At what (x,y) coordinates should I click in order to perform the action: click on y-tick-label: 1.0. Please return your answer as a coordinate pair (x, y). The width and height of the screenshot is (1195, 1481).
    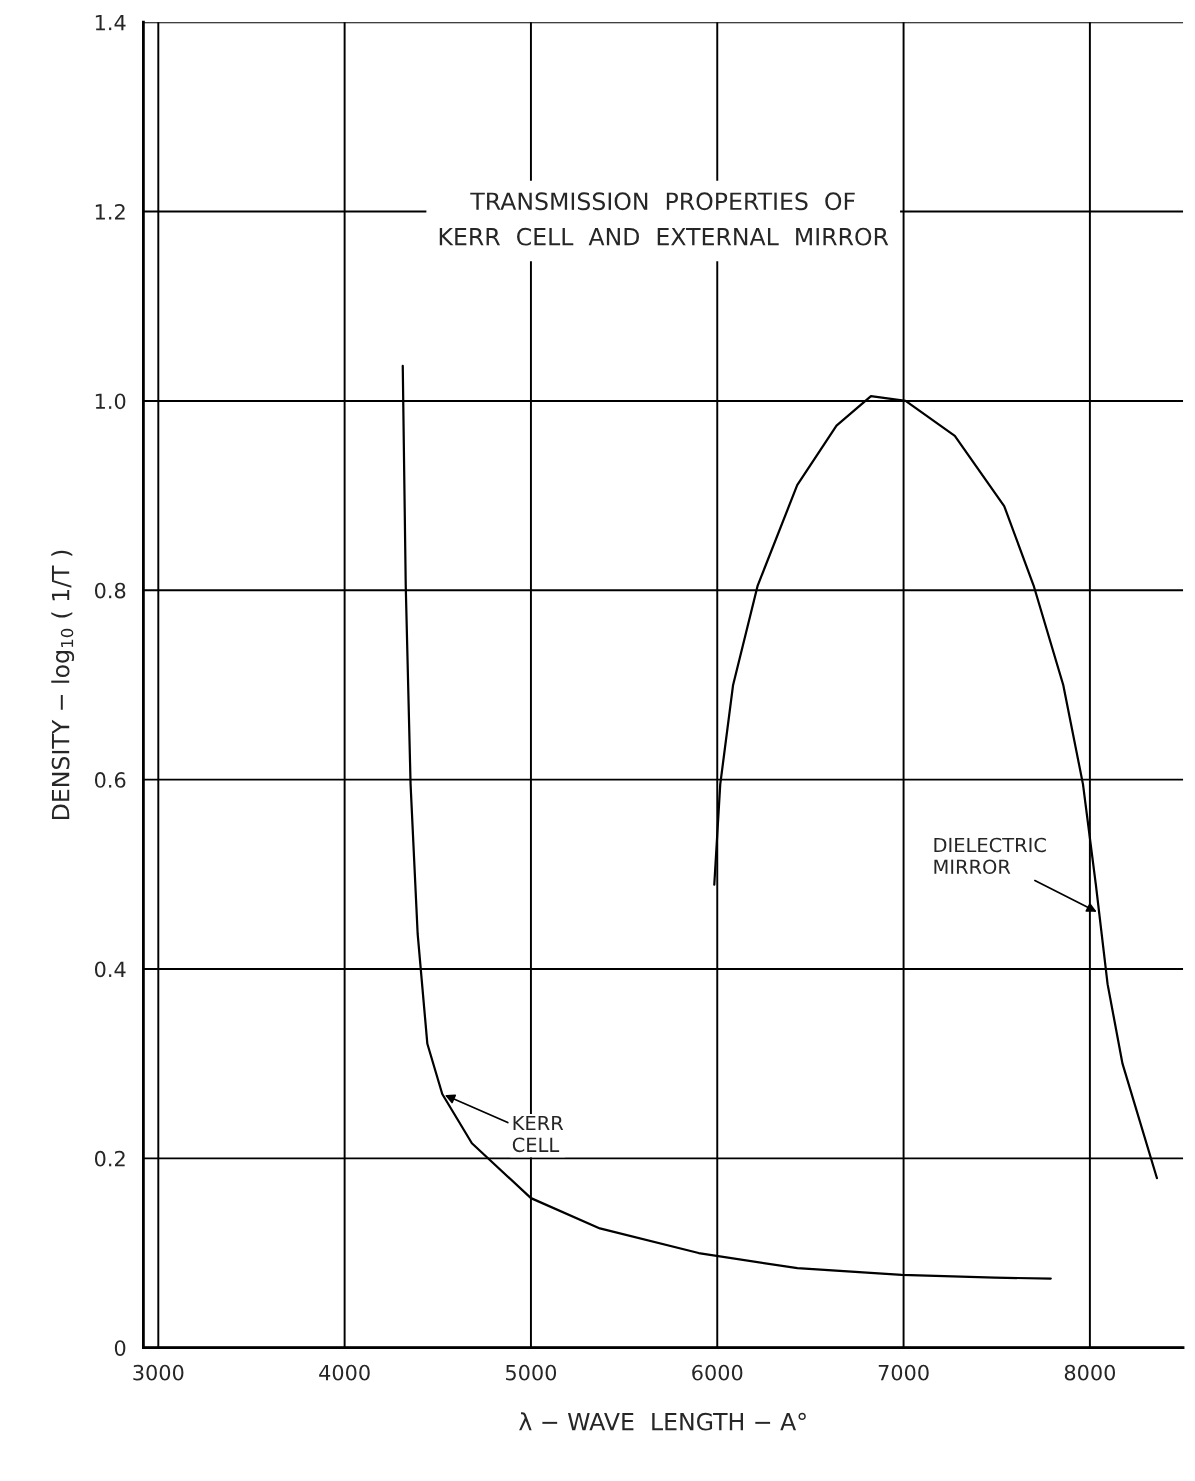
    Looking at the image, I should click on (110, 401).